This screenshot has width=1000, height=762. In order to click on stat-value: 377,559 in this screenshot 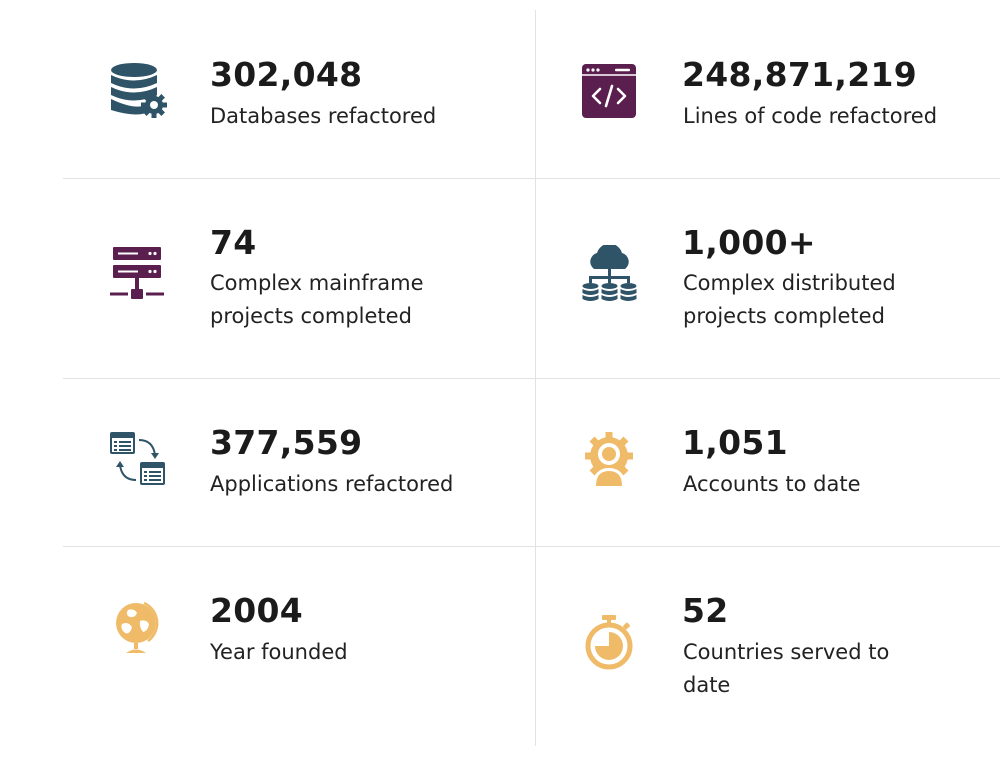, I will do `click(286, 442)`.